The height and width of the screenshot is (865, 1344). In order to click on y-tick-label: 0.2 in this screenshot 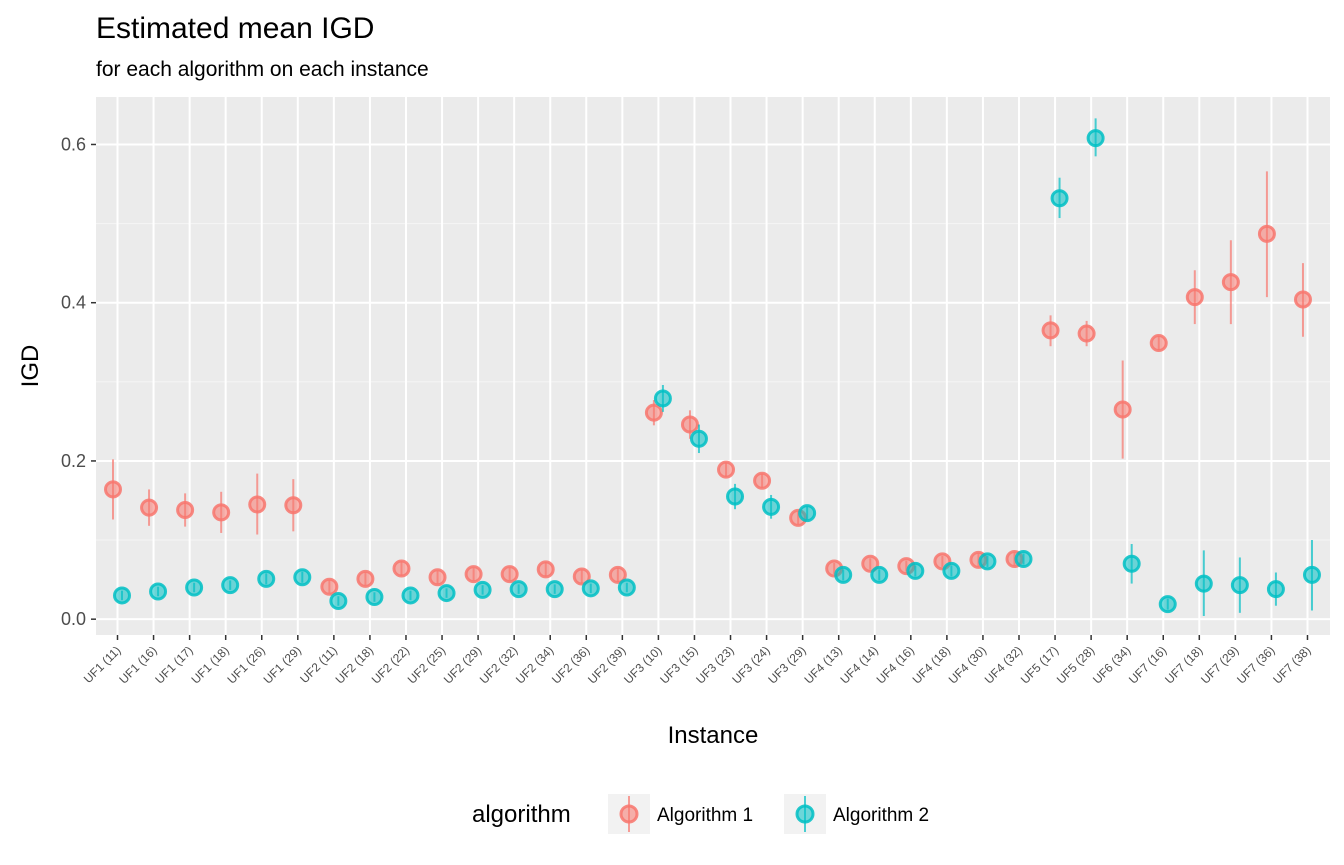, I will do `click(73, 461)`.